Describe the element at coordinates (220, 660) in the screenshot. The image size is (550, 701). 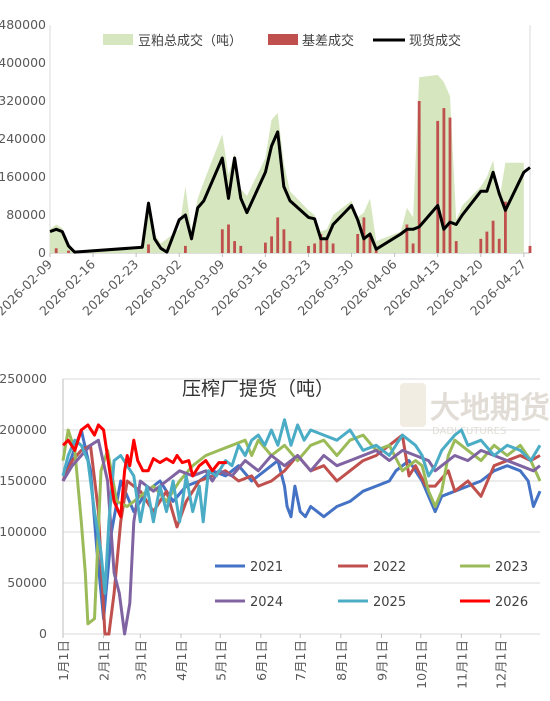
I see `c2-x-tick-label: 5月1日` at that location.